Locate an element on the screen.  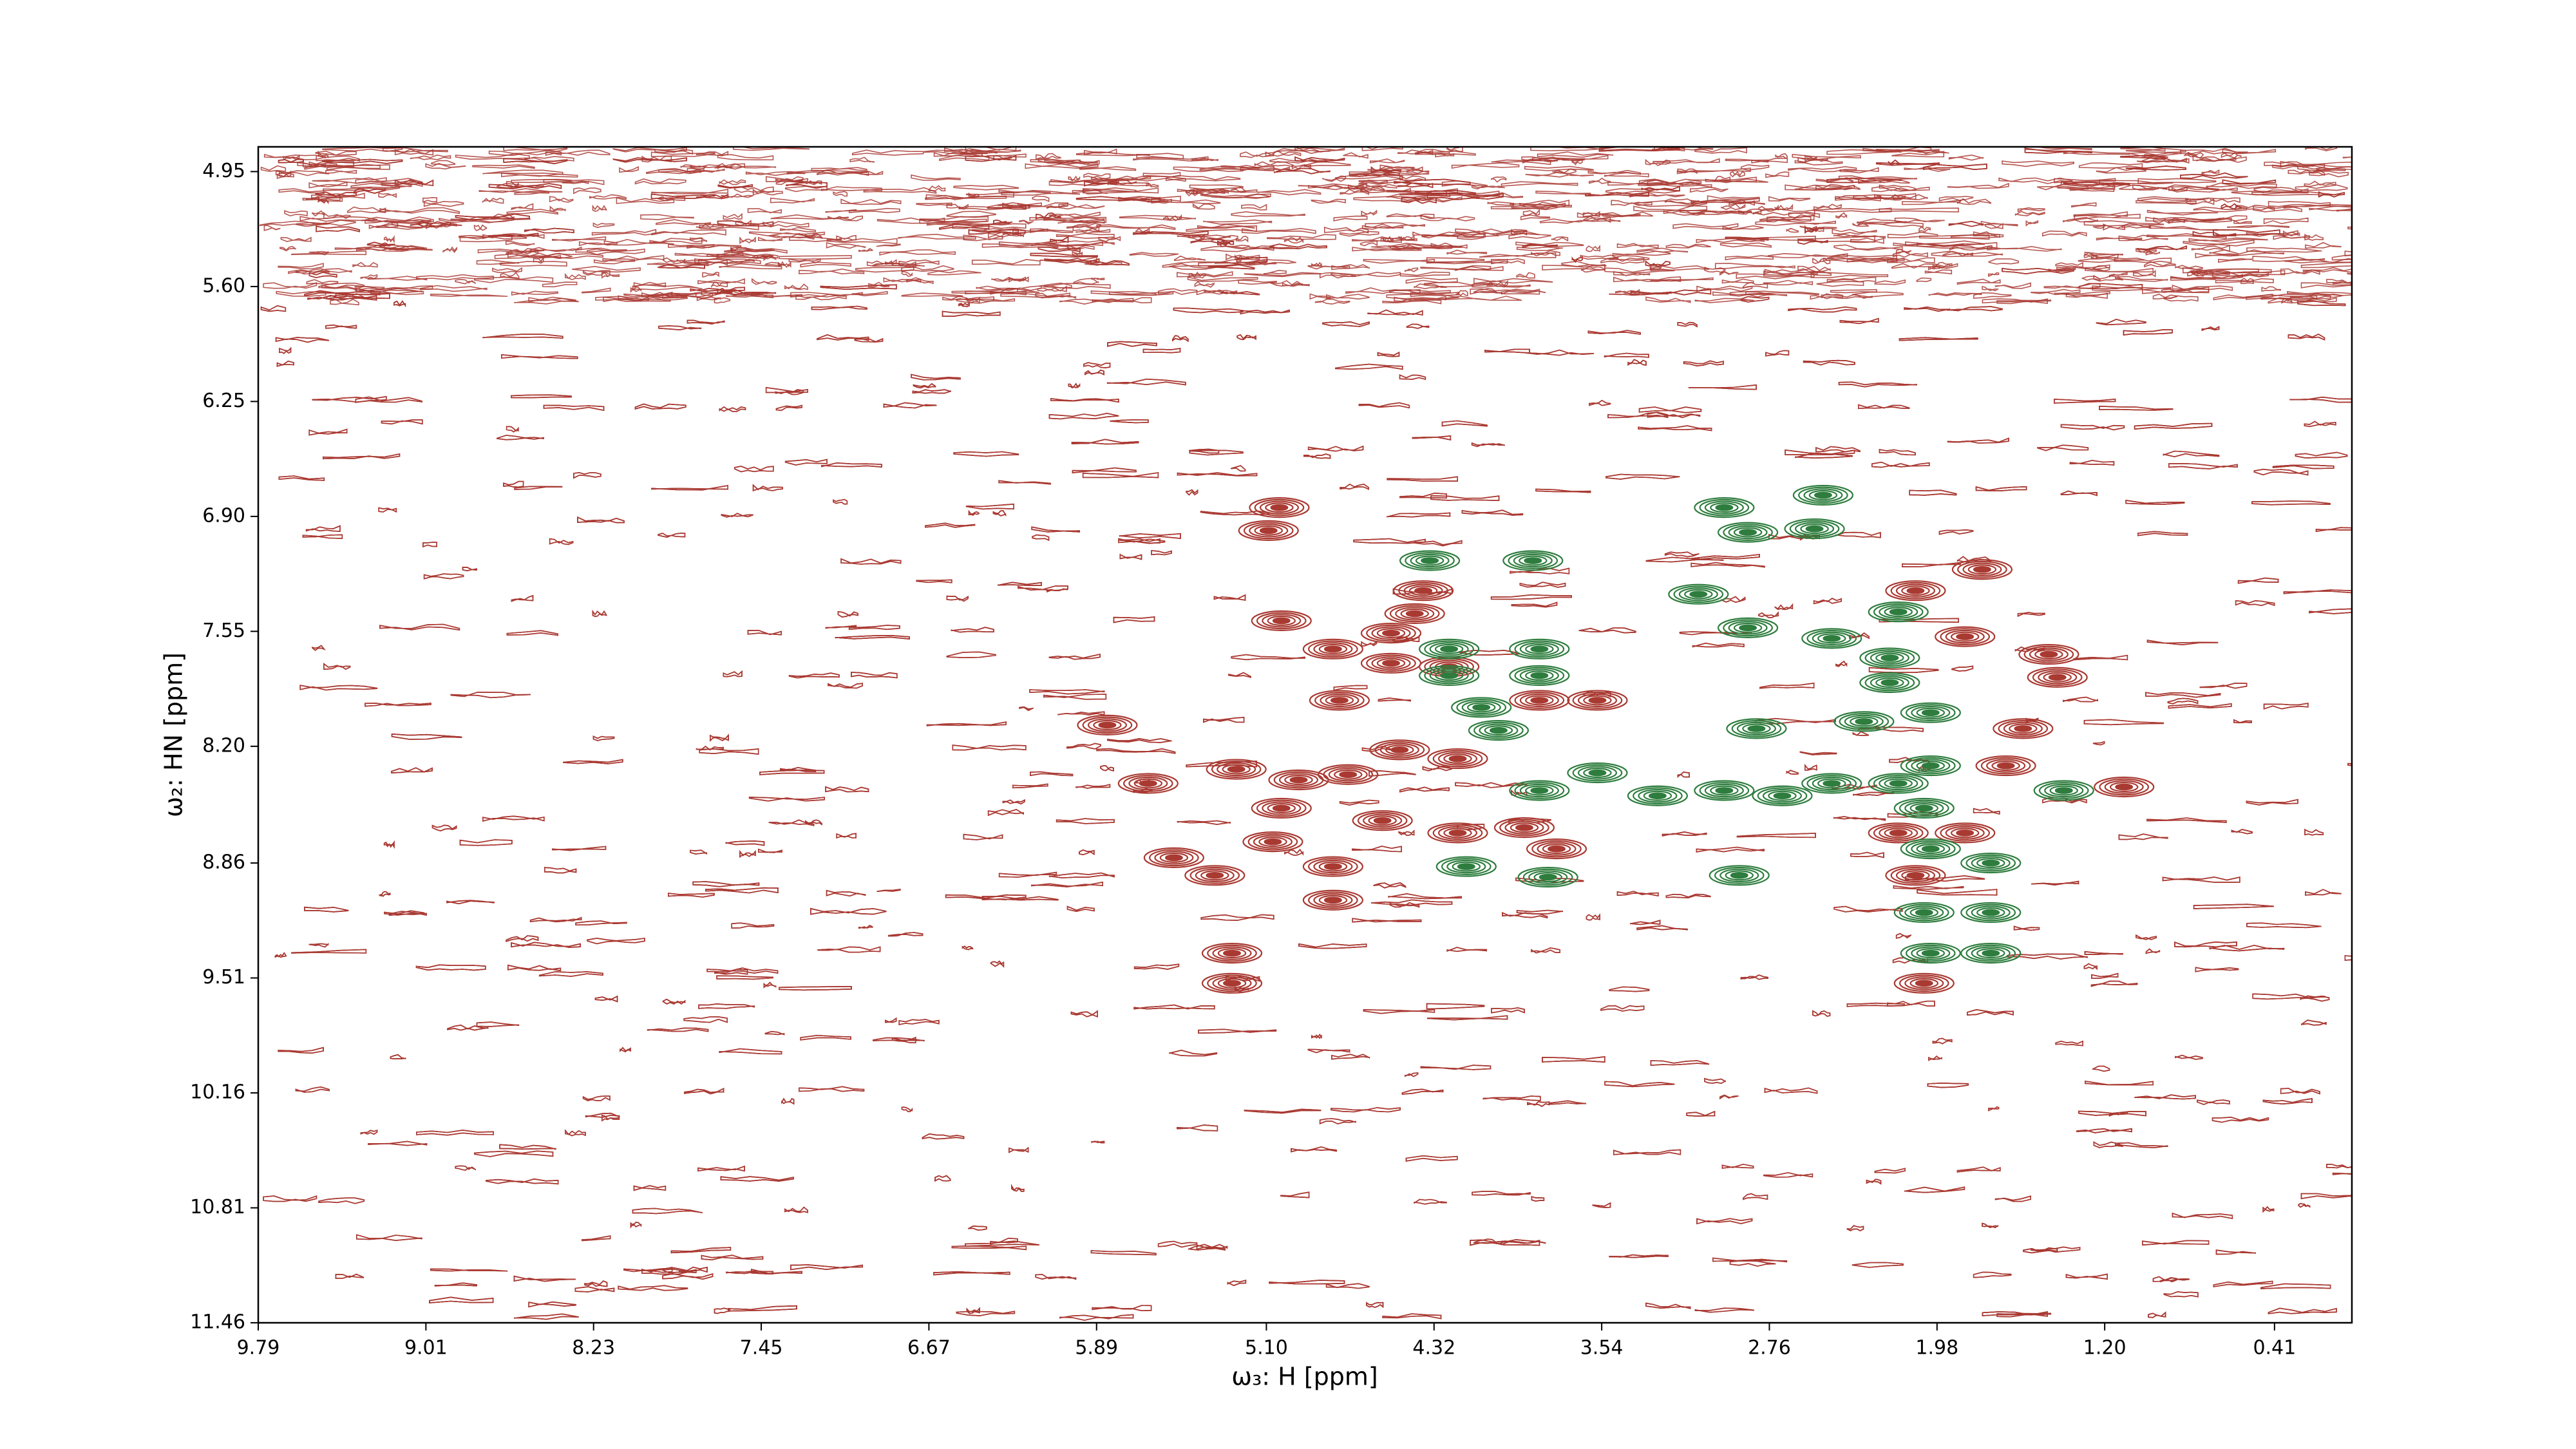
y-tick-label: 8.20 is located at coordinates (224, 746).